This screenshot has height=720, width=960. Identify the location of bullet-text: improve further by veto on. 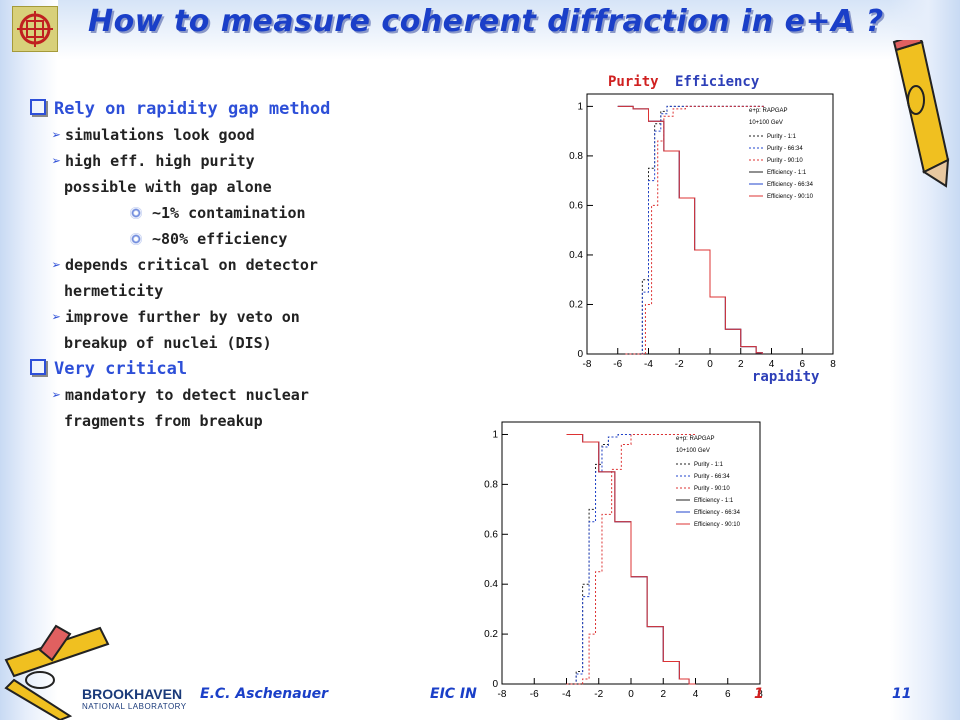
(182, 317).